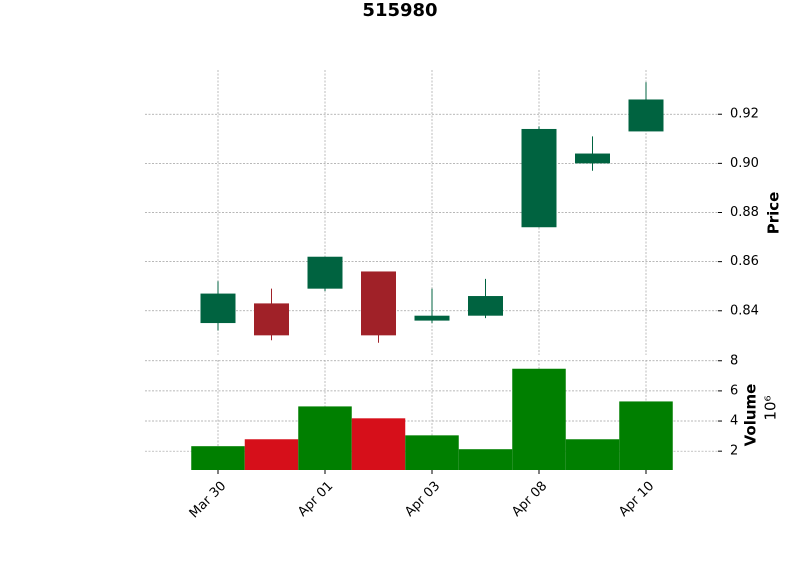 This screenshot has height=575, width=800. What do you see at coordinates (529, 499) in the screenshot?
I see `x-tick-label: Apr 08` at bounding box center [529, 499].